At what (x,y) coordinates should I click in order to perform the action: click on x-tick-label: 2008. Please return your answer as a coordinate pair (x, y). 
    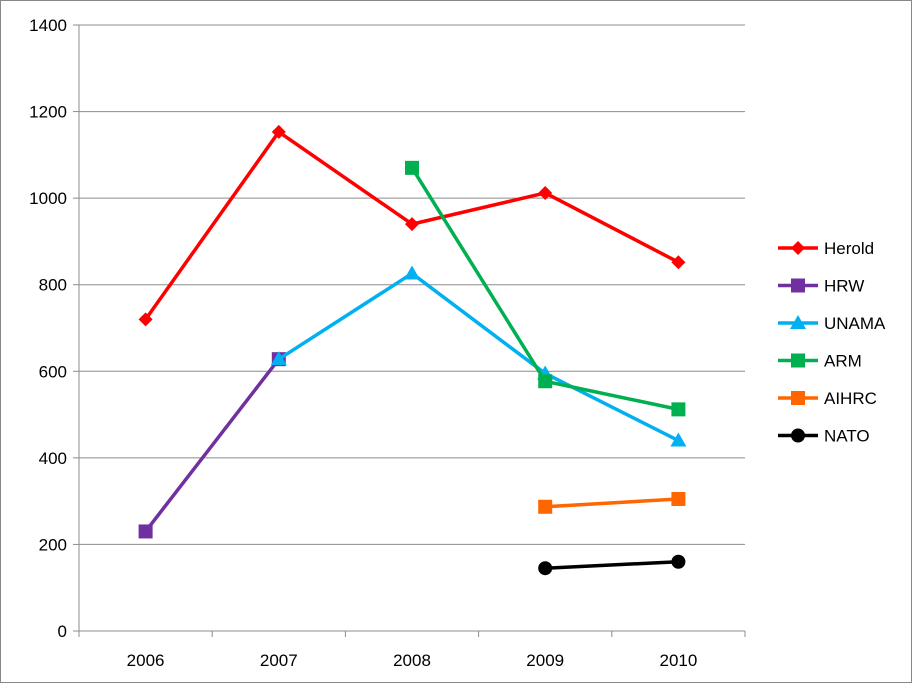
    Looking at the image, I should click on (412, 660).